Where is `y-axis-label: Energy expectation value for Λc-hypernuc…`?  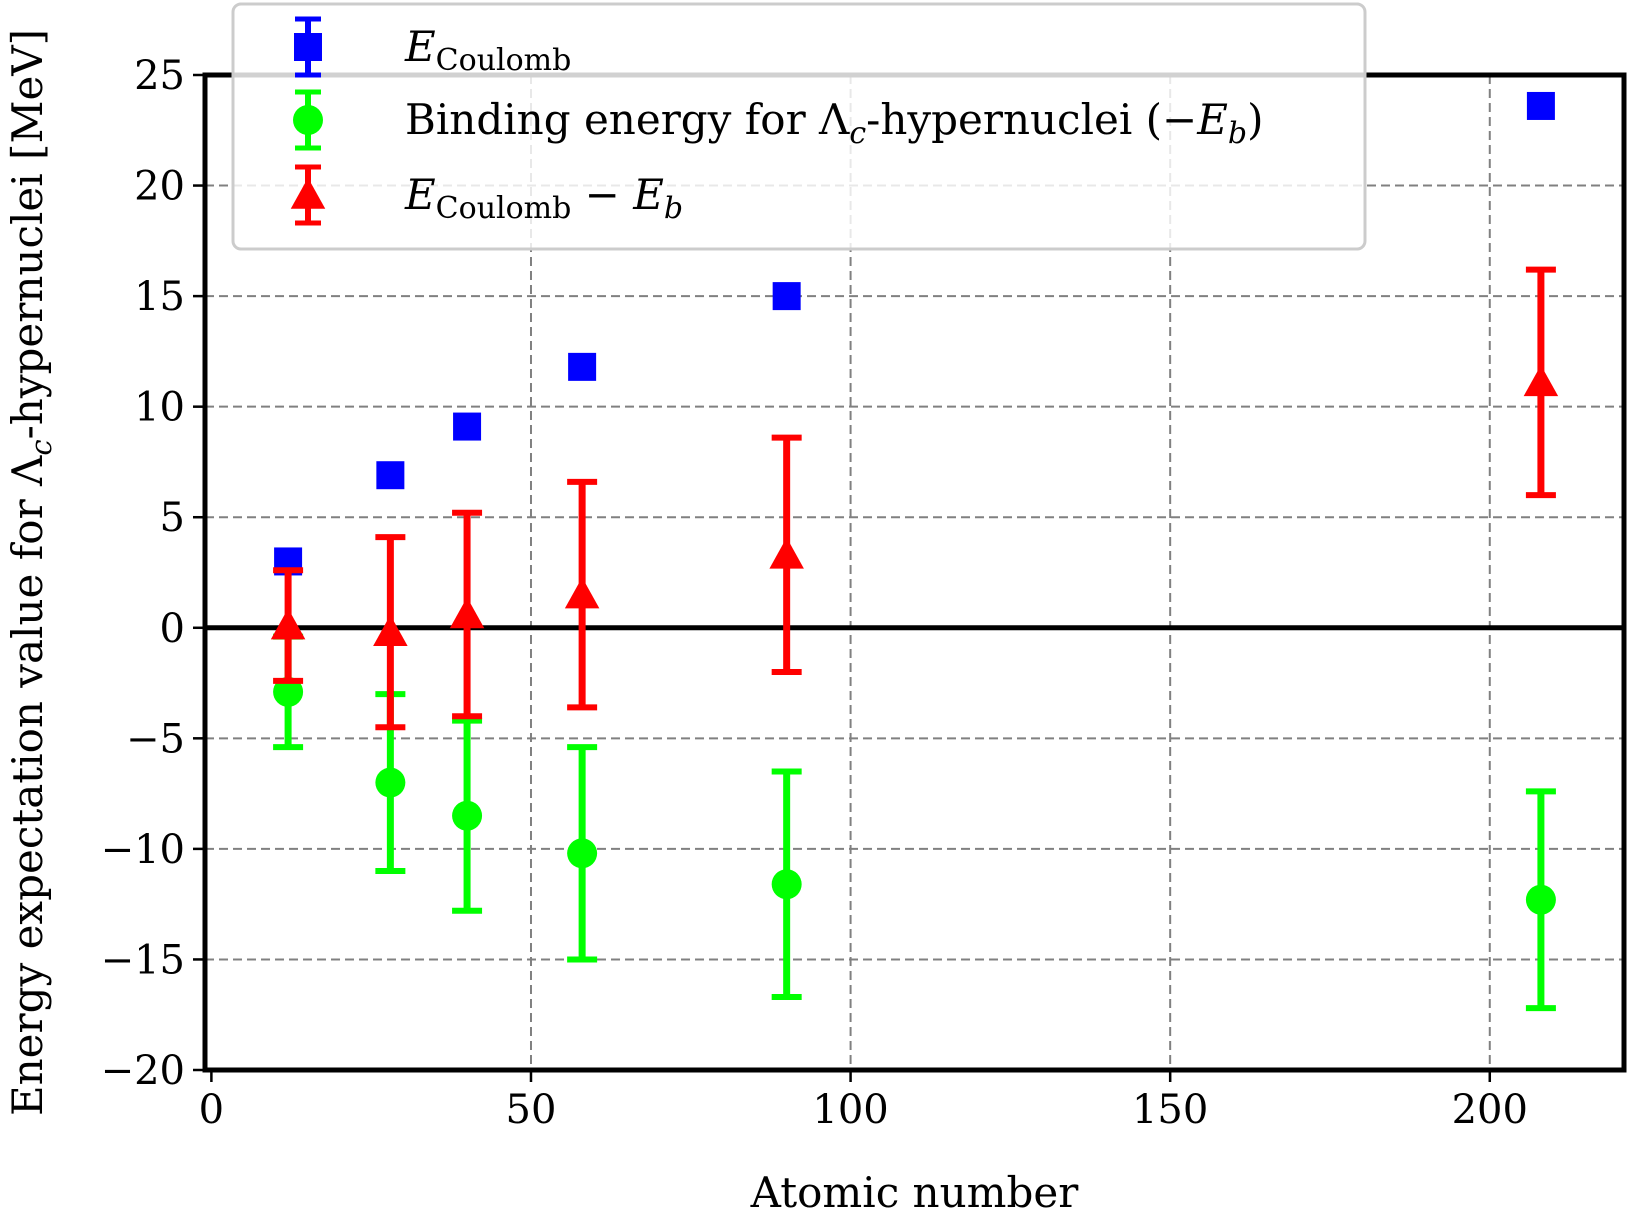 y-axis-label: Energy expectation value for Λc-hypernuc… is located at coordinates (30, 572).